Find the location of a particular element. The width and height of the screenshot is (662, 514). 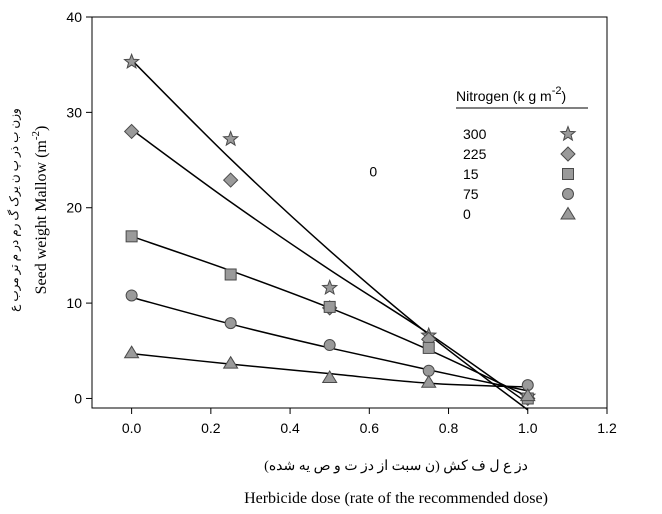

legend-label-15: 15 is located at coordinates (471, 174).